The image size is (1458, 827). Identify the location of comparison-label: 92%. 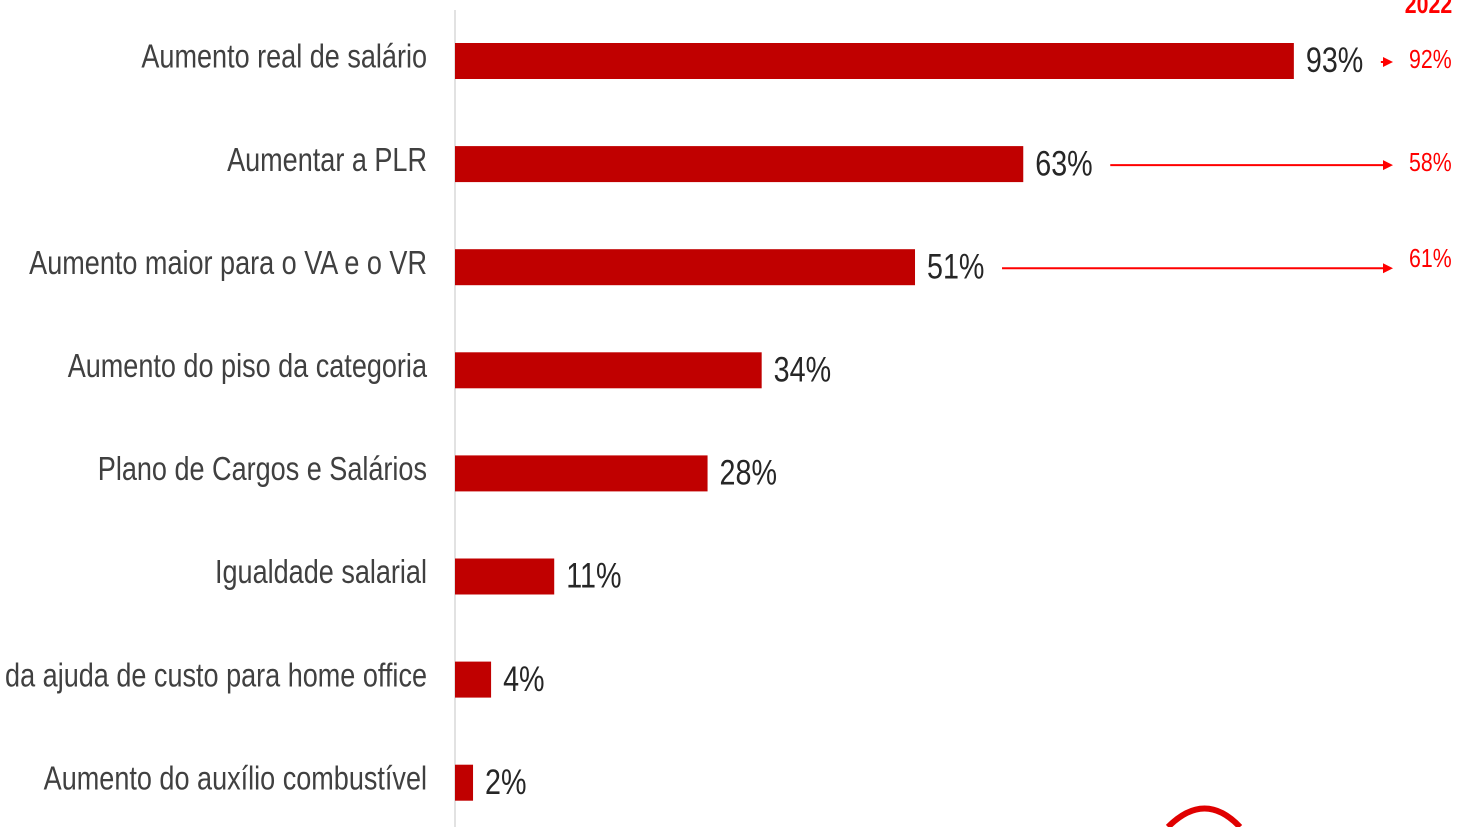
(1430, 60).